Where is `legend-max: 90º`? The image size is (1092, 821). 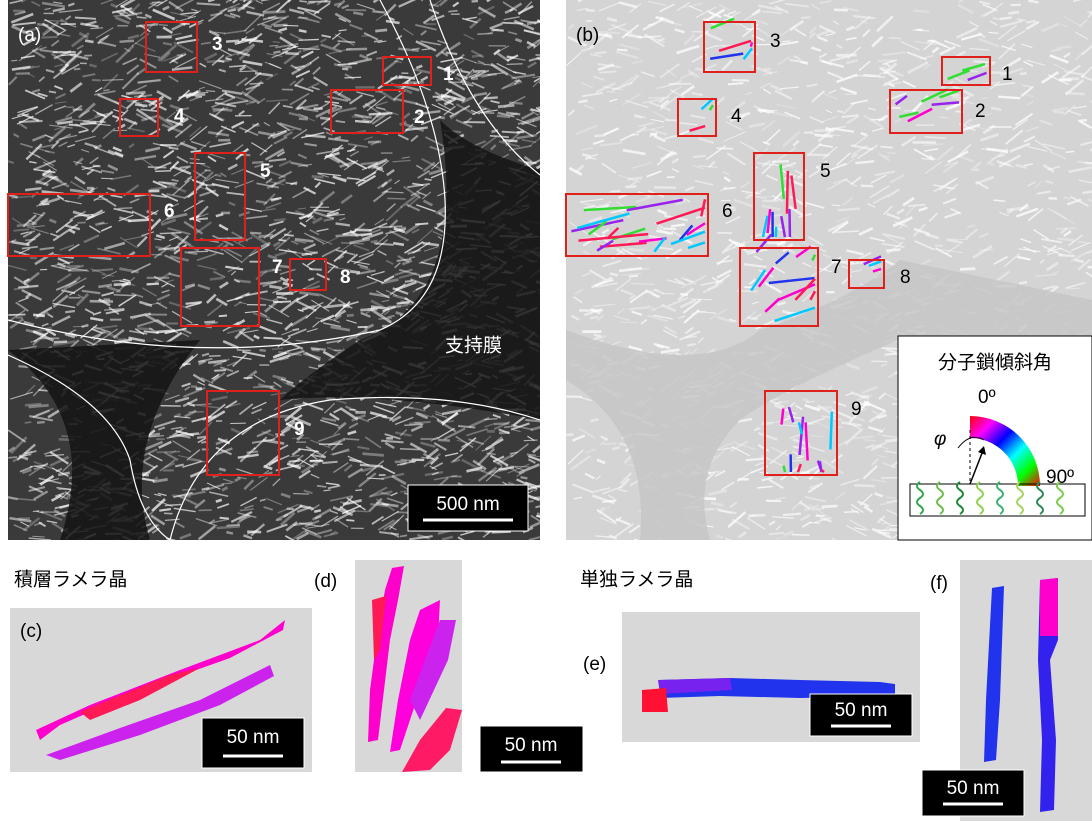 legend-max: 90º is located at coordinates (1060, 477).